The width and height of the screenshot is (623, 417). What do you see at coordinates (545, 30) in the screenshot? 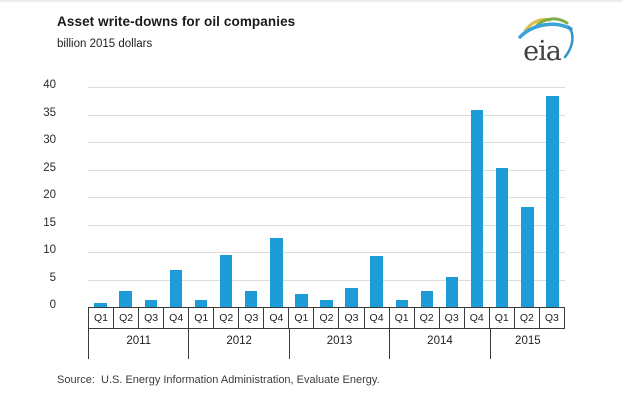
I see `logo-swoosh-blue` at bounding box center [545, 30].